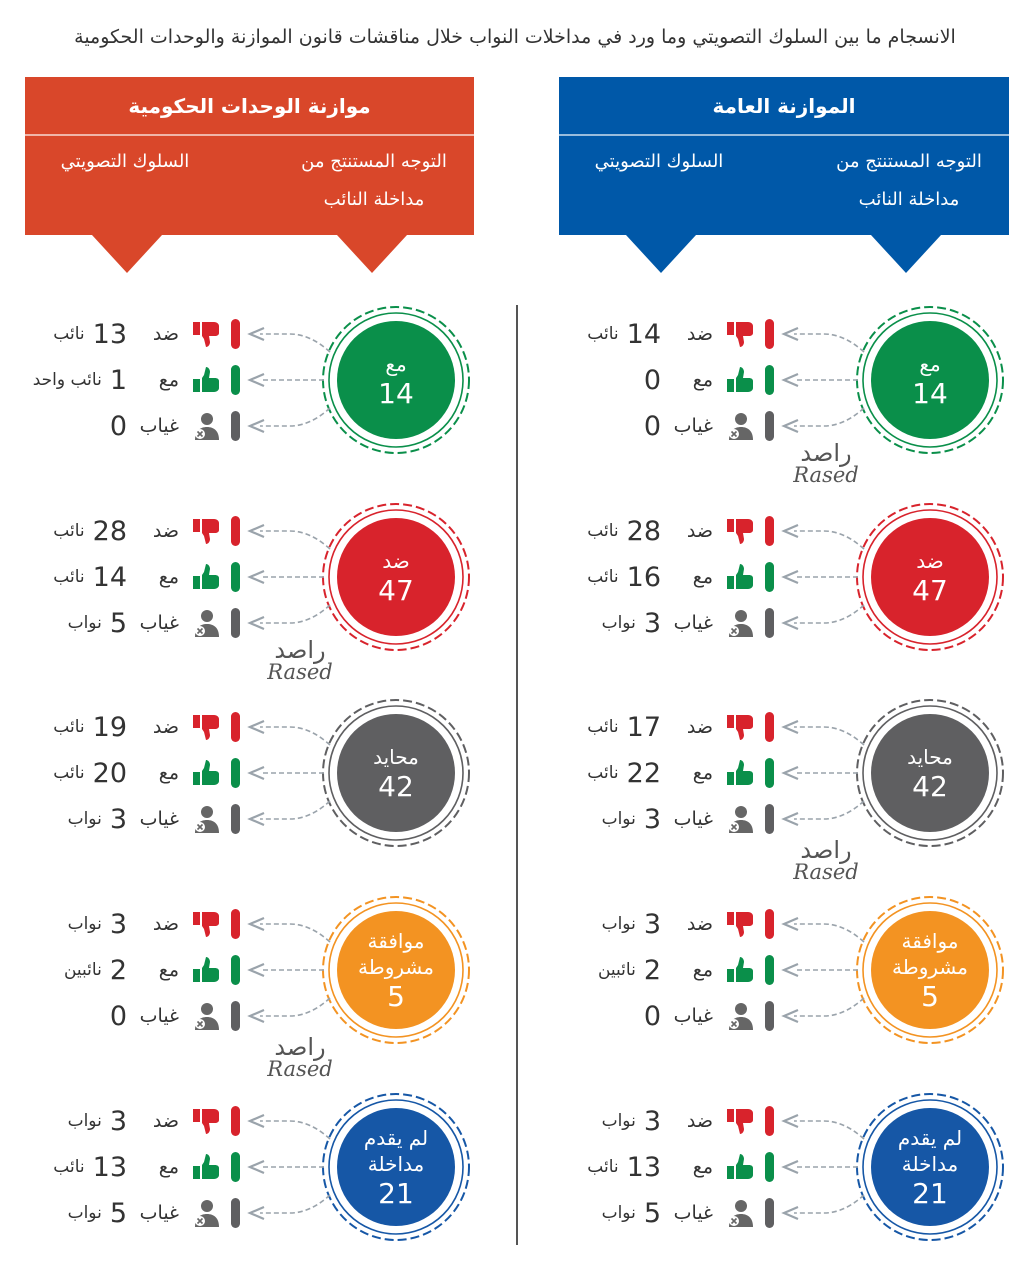 The height and width of the screenshot is (1280, 1033). I want to click on circle-fill: لم يقدم مداخلة 21, so click(930, 1167).